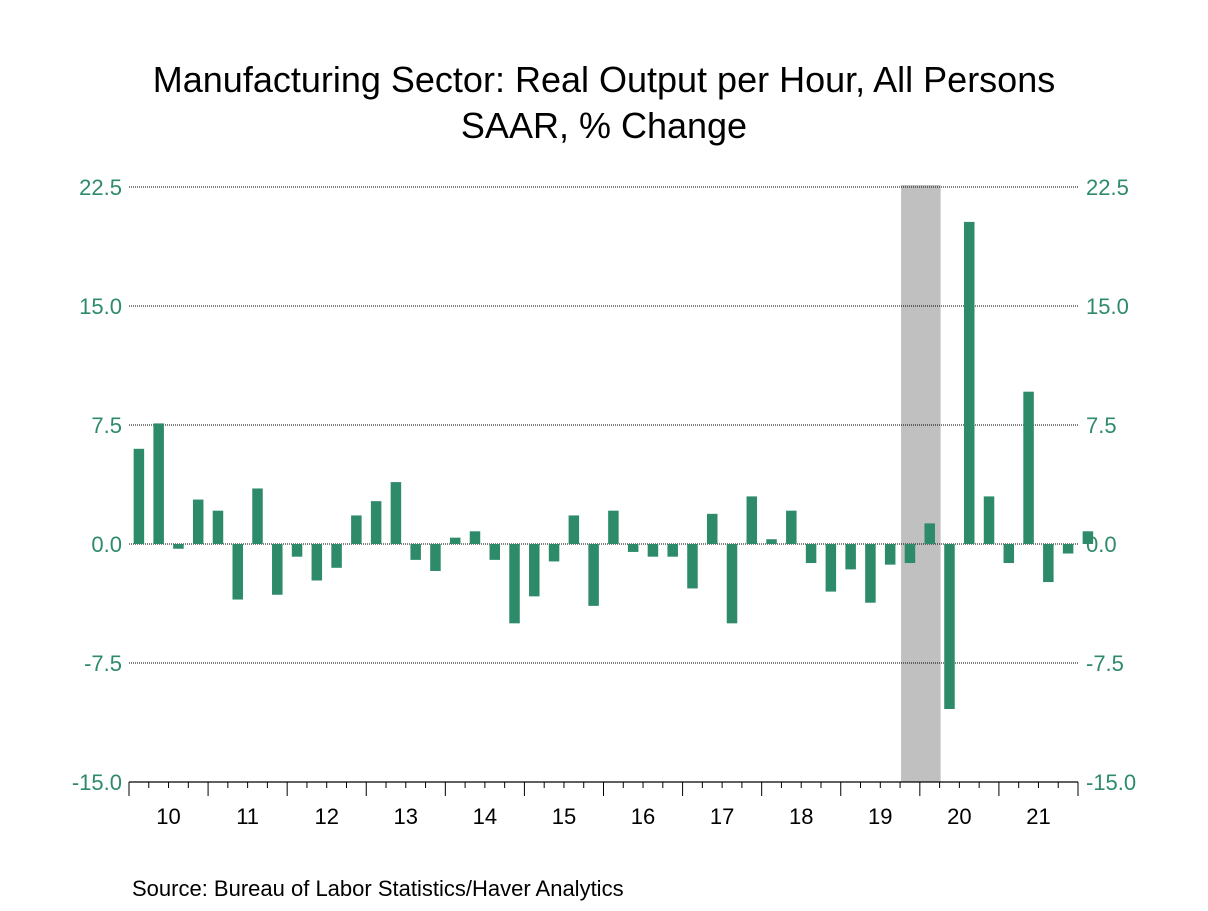  What do you see at coordinates (106, 544) in the screenshot?
I see `y-tick-label-left: 0.0` at bounding box center [106, 544].